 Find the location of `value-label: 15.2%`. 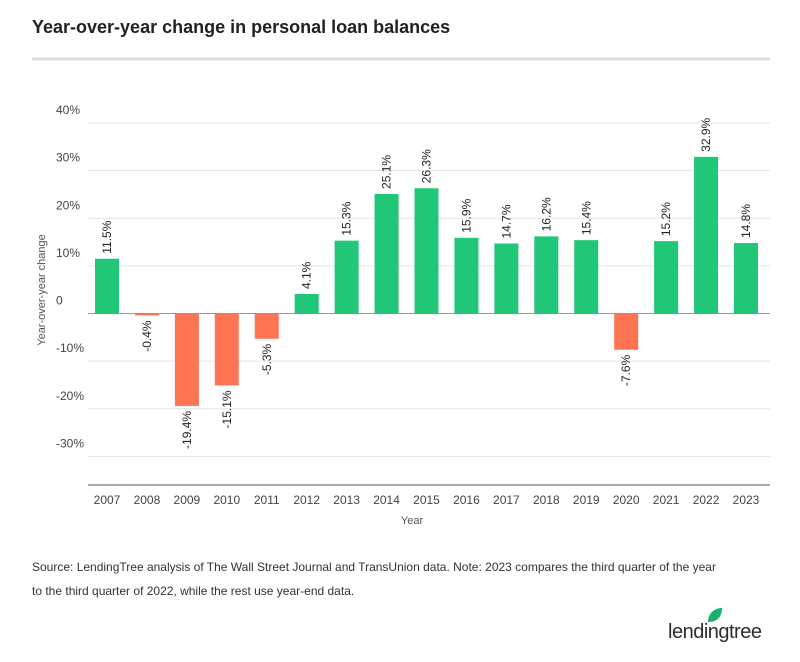

value-label: 15.2% is located at coordinates (666, 219).